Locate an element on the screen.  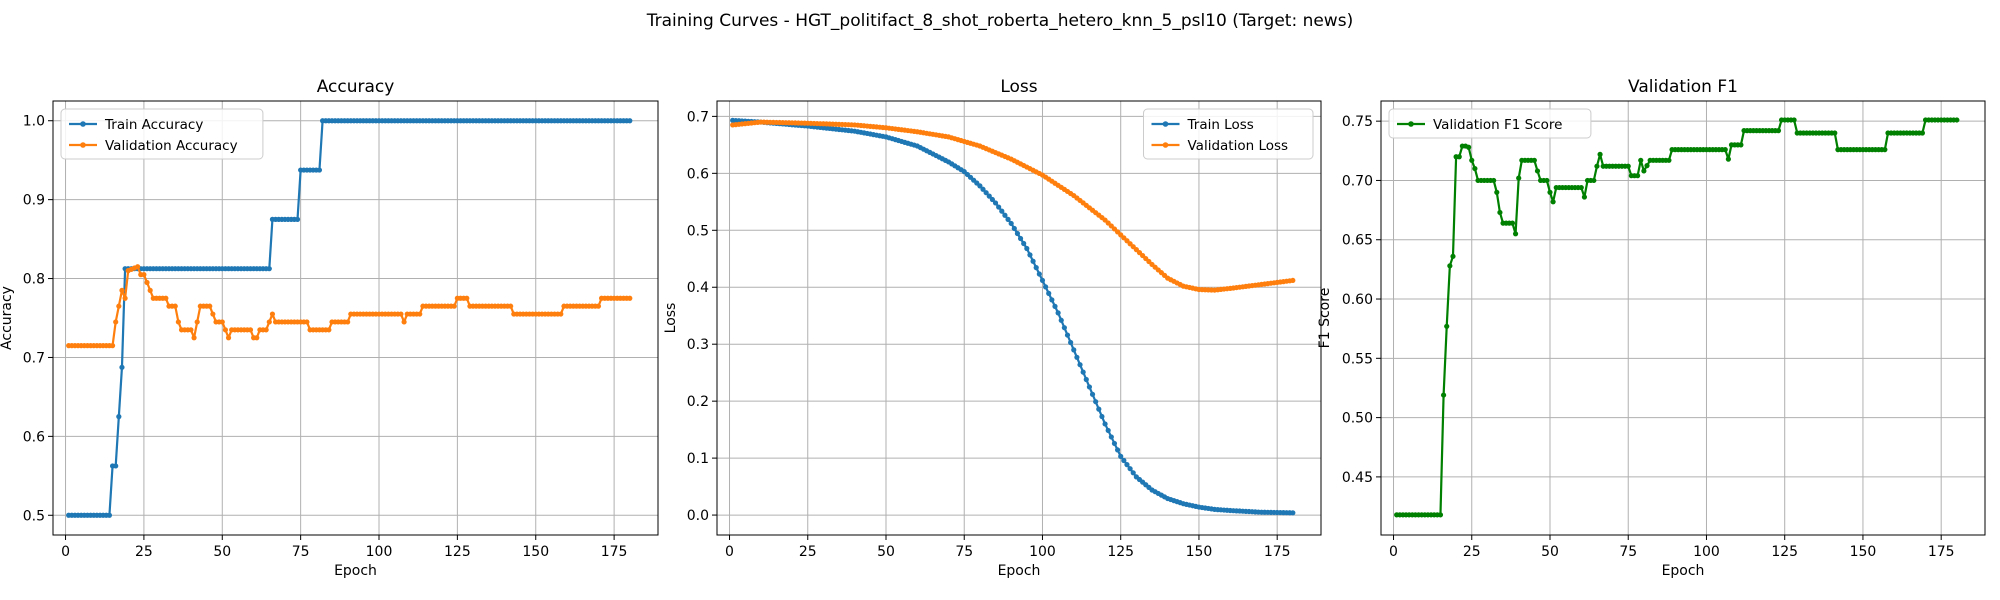
y-tick-label: 0.5 is located at coordinates (698, 231).